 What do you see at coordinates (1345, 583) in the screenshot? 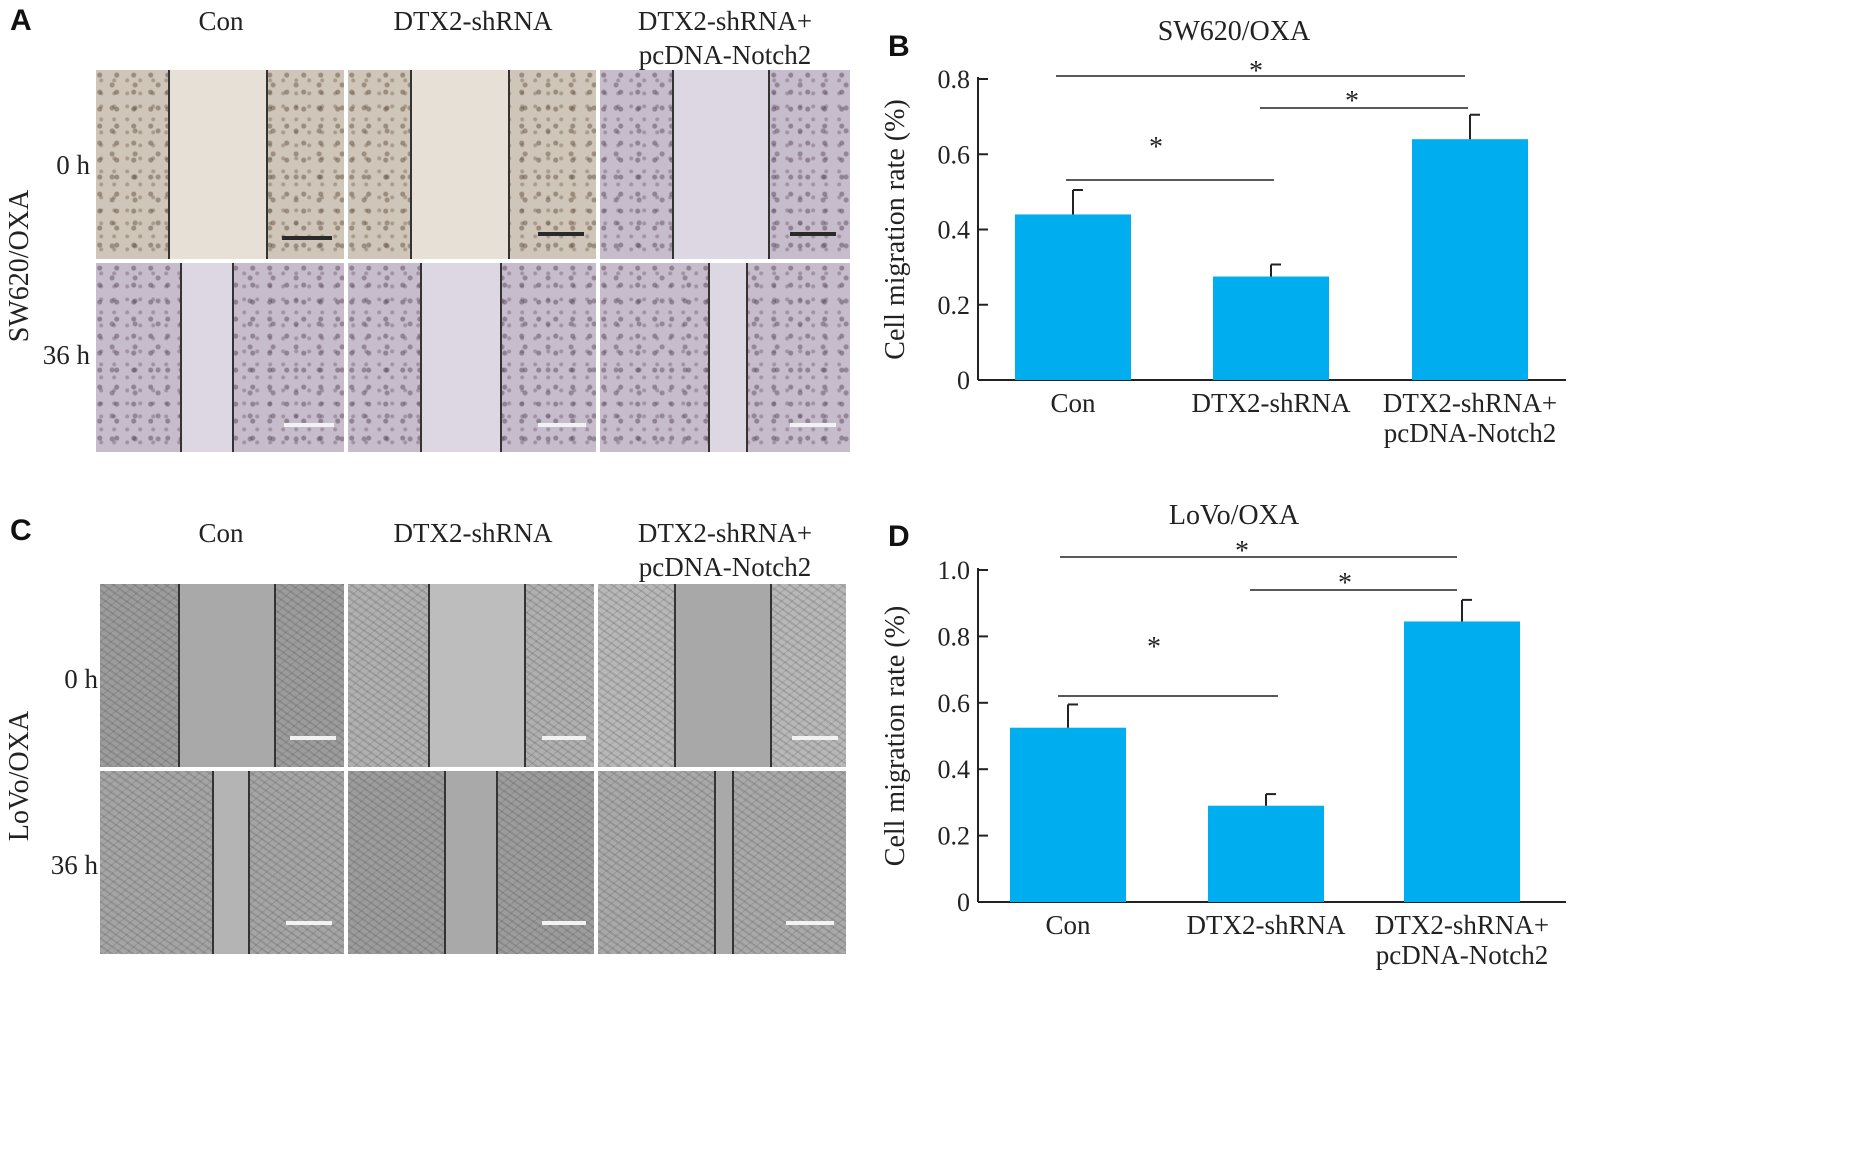
I see `chart-d-sig-star-1: *` at bounding box center [1345, 583].